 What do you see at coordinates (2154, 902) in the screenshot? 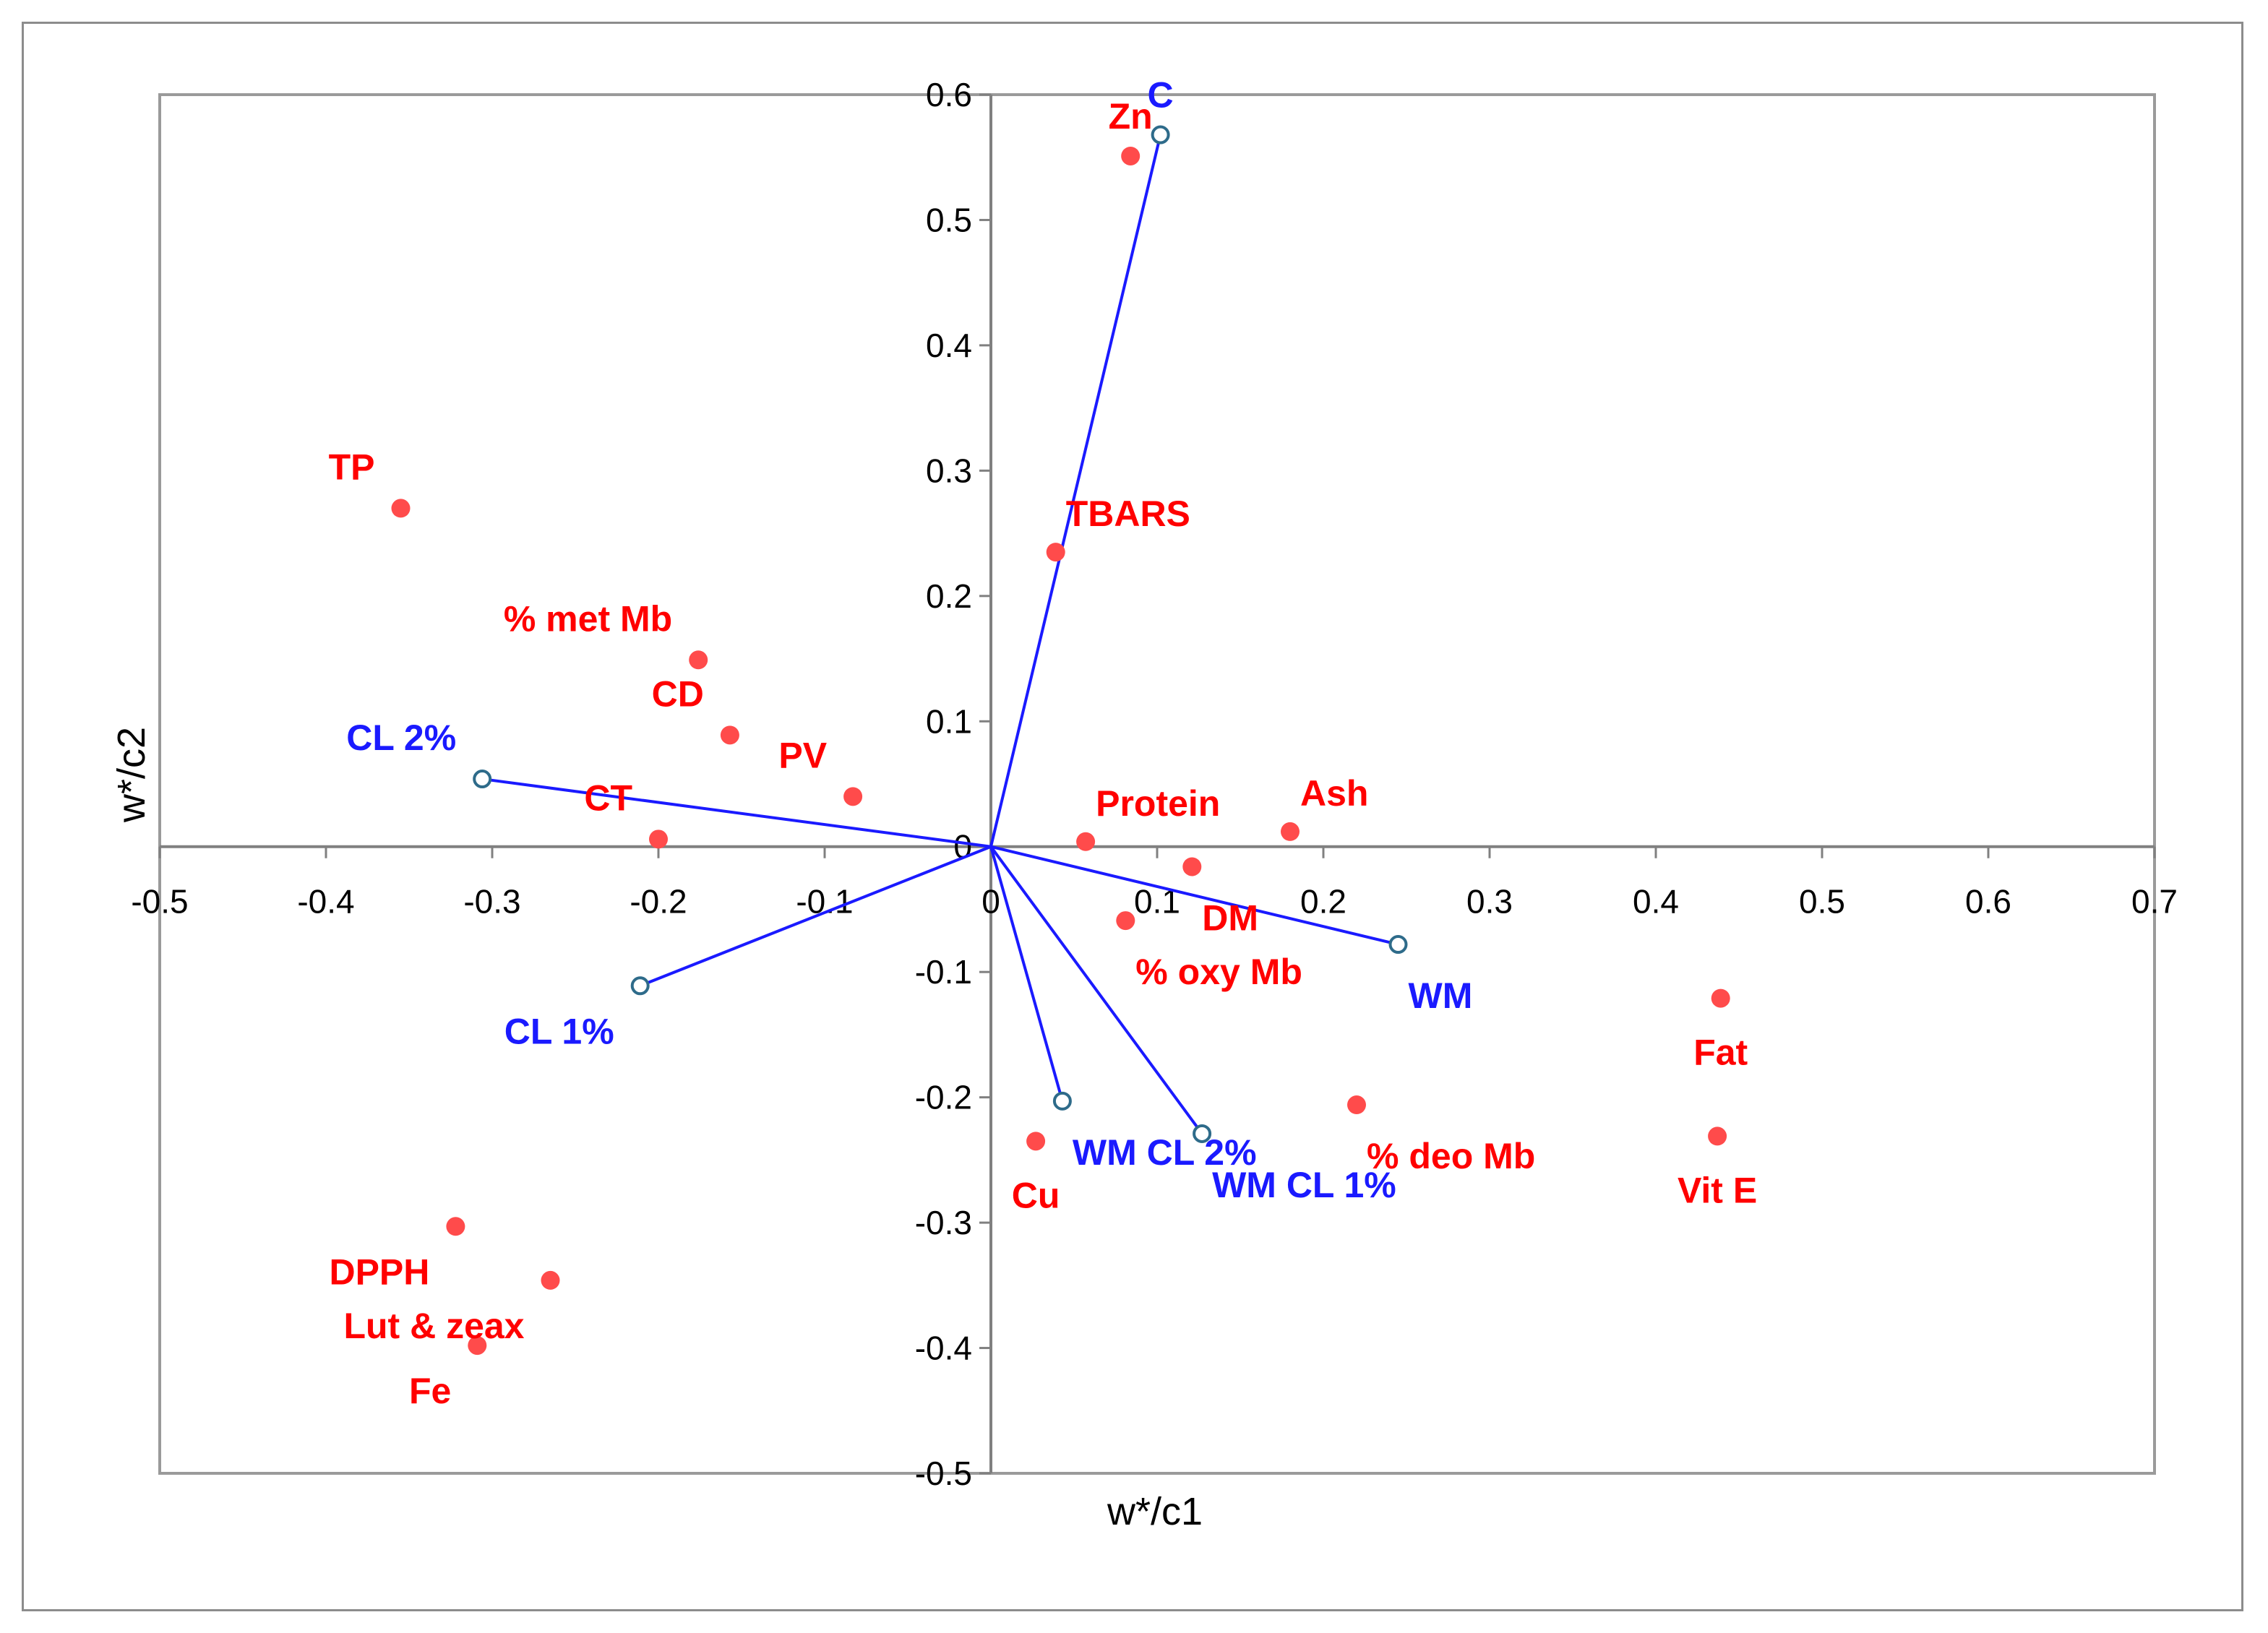
I see `x-tick-label: 0.7` at bounding box center [2154, 902].